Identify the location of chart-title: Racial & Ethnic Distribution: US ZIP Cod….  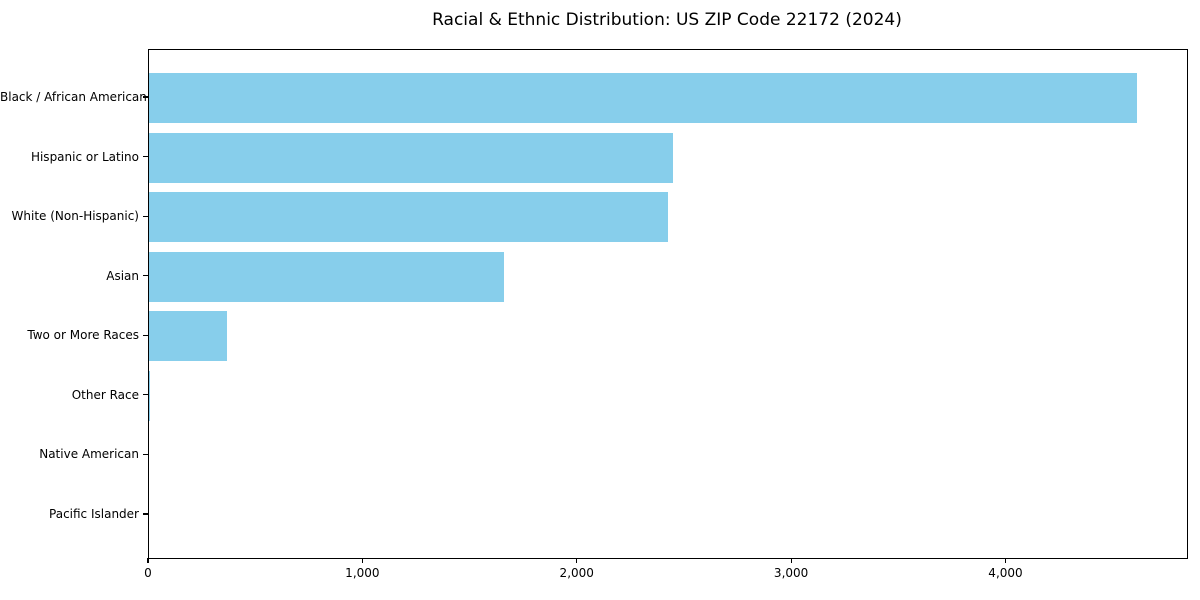
(667, 20).